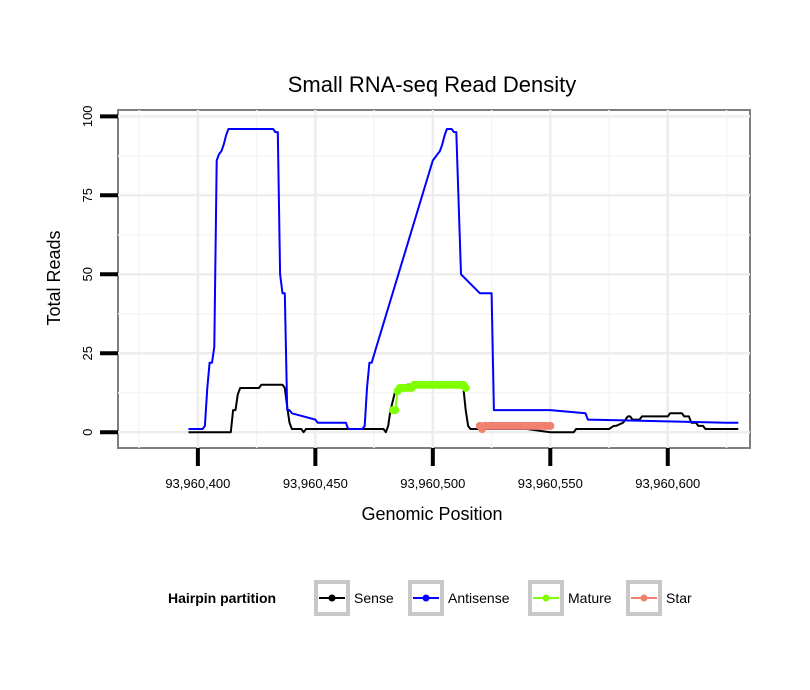 The width and height of the screenshot is (810, 690). What do you see at coordinates (431, 514) in the screenshot?
I see `x-axis-title: Genomic Position` at bounding box center [431, 514].